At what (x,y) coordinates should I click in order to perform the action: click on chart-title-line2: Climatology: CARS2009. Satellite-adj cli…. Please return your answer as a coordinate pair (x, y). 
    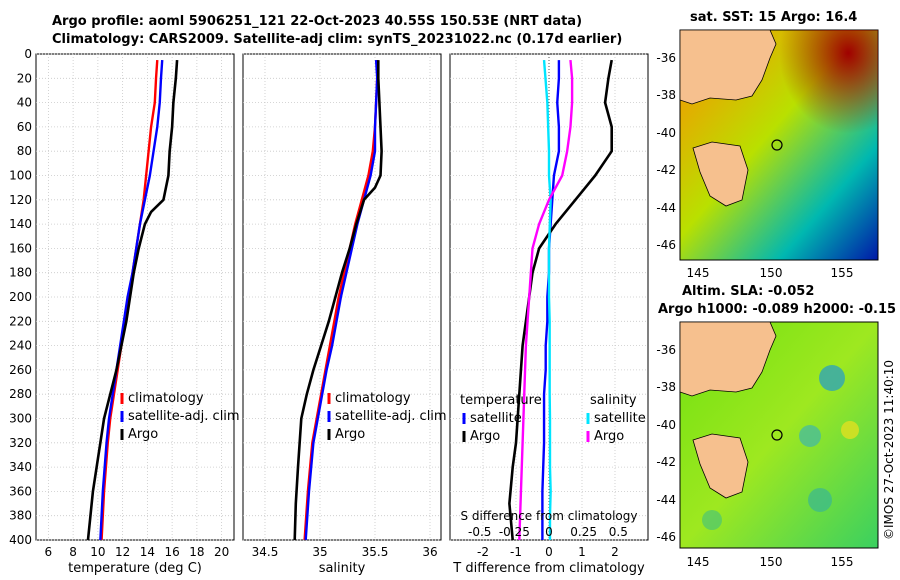
    Looking at the image, I should click on (337, 39).